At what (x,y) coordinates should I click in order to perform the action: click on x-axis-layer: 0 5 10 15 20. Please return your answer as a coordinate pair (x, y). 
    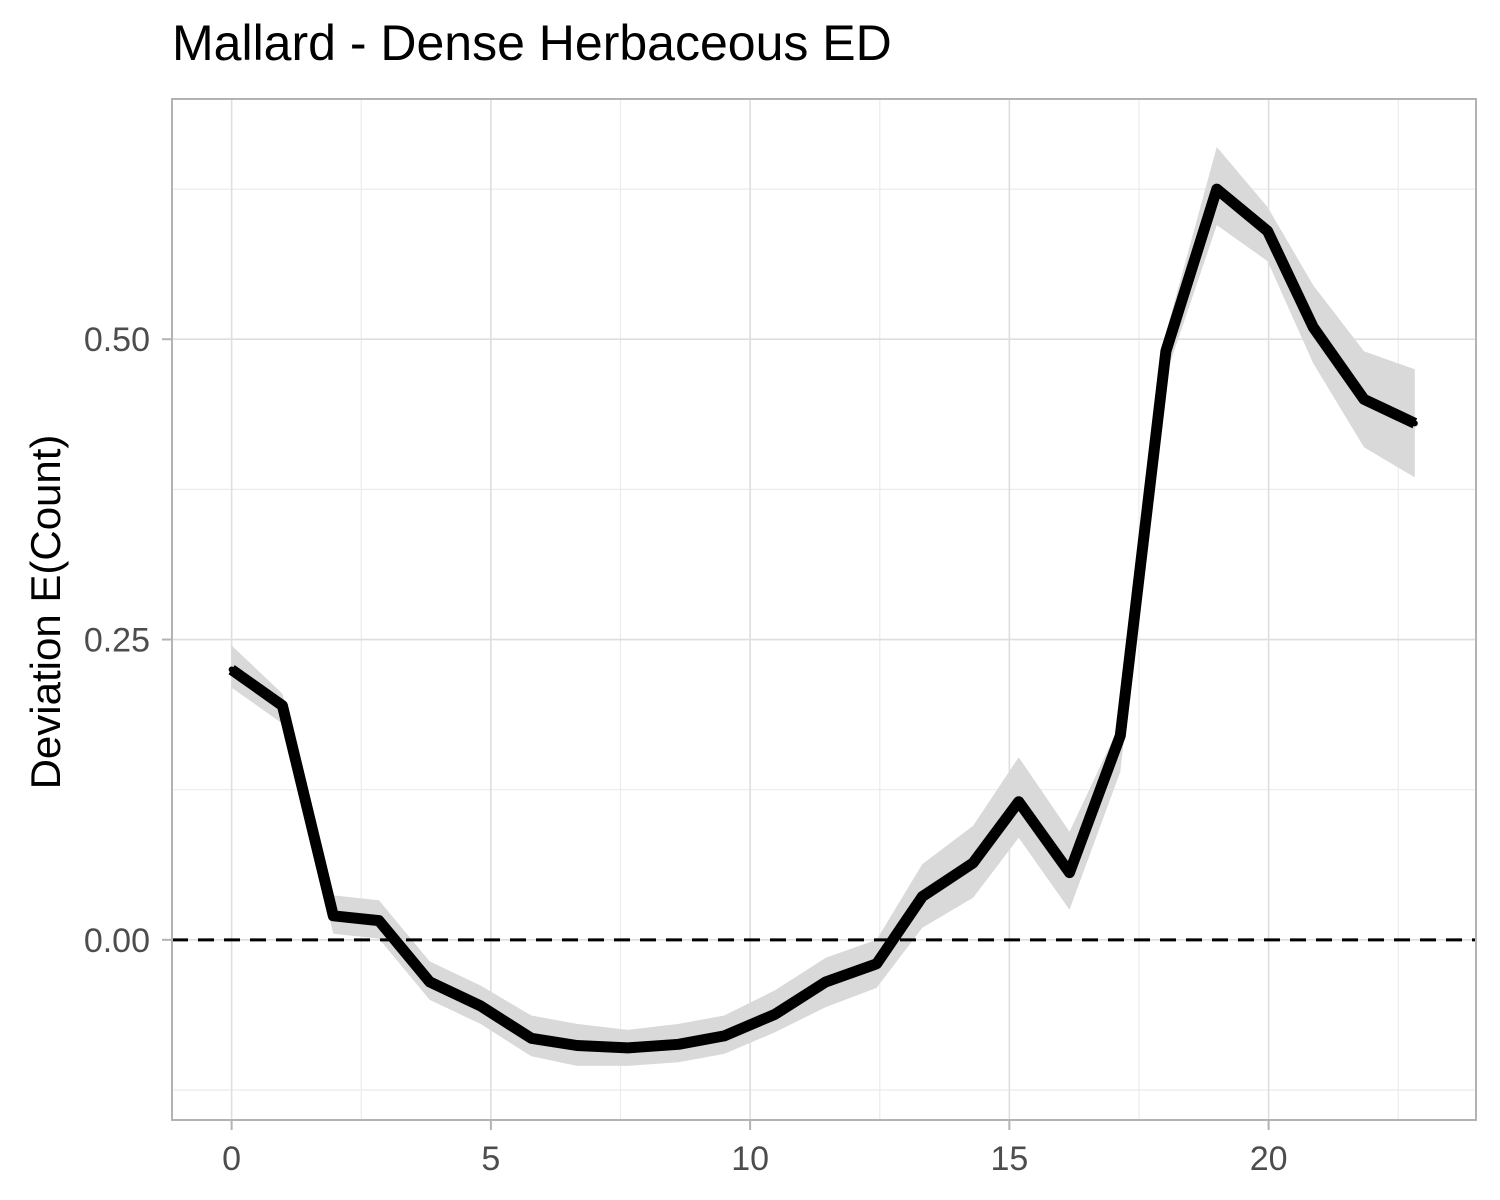
    Looking at the image, I should click on (755, 1149).